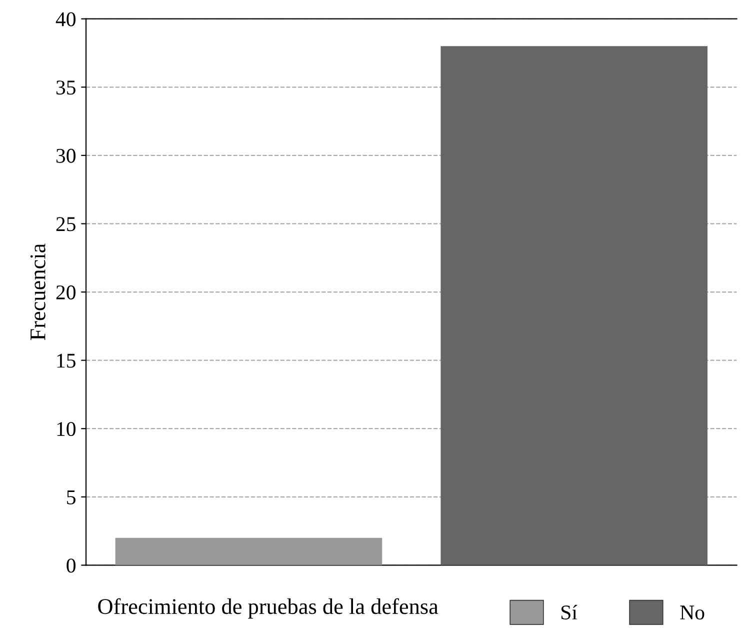 This screenshot has width=748, height=628. What do you see at coordinates (71, 565) in the screenshot?
I see `y-tick-label: 0` at bounding box center [71, 565].